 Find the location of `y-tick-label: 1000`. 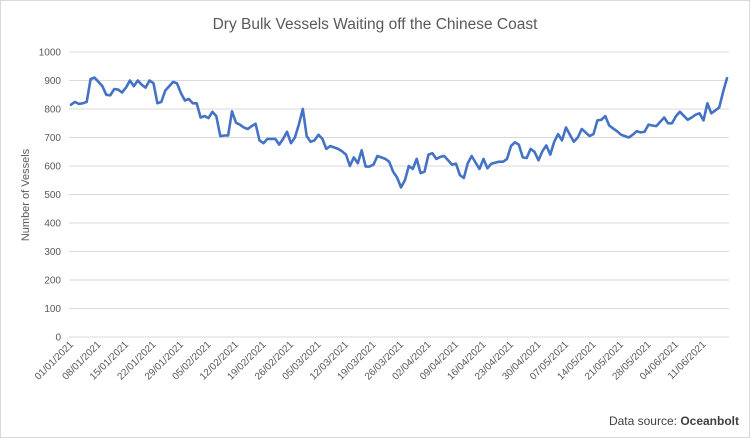

y-tick-label: 1000 is located at coordinates (50, 53).